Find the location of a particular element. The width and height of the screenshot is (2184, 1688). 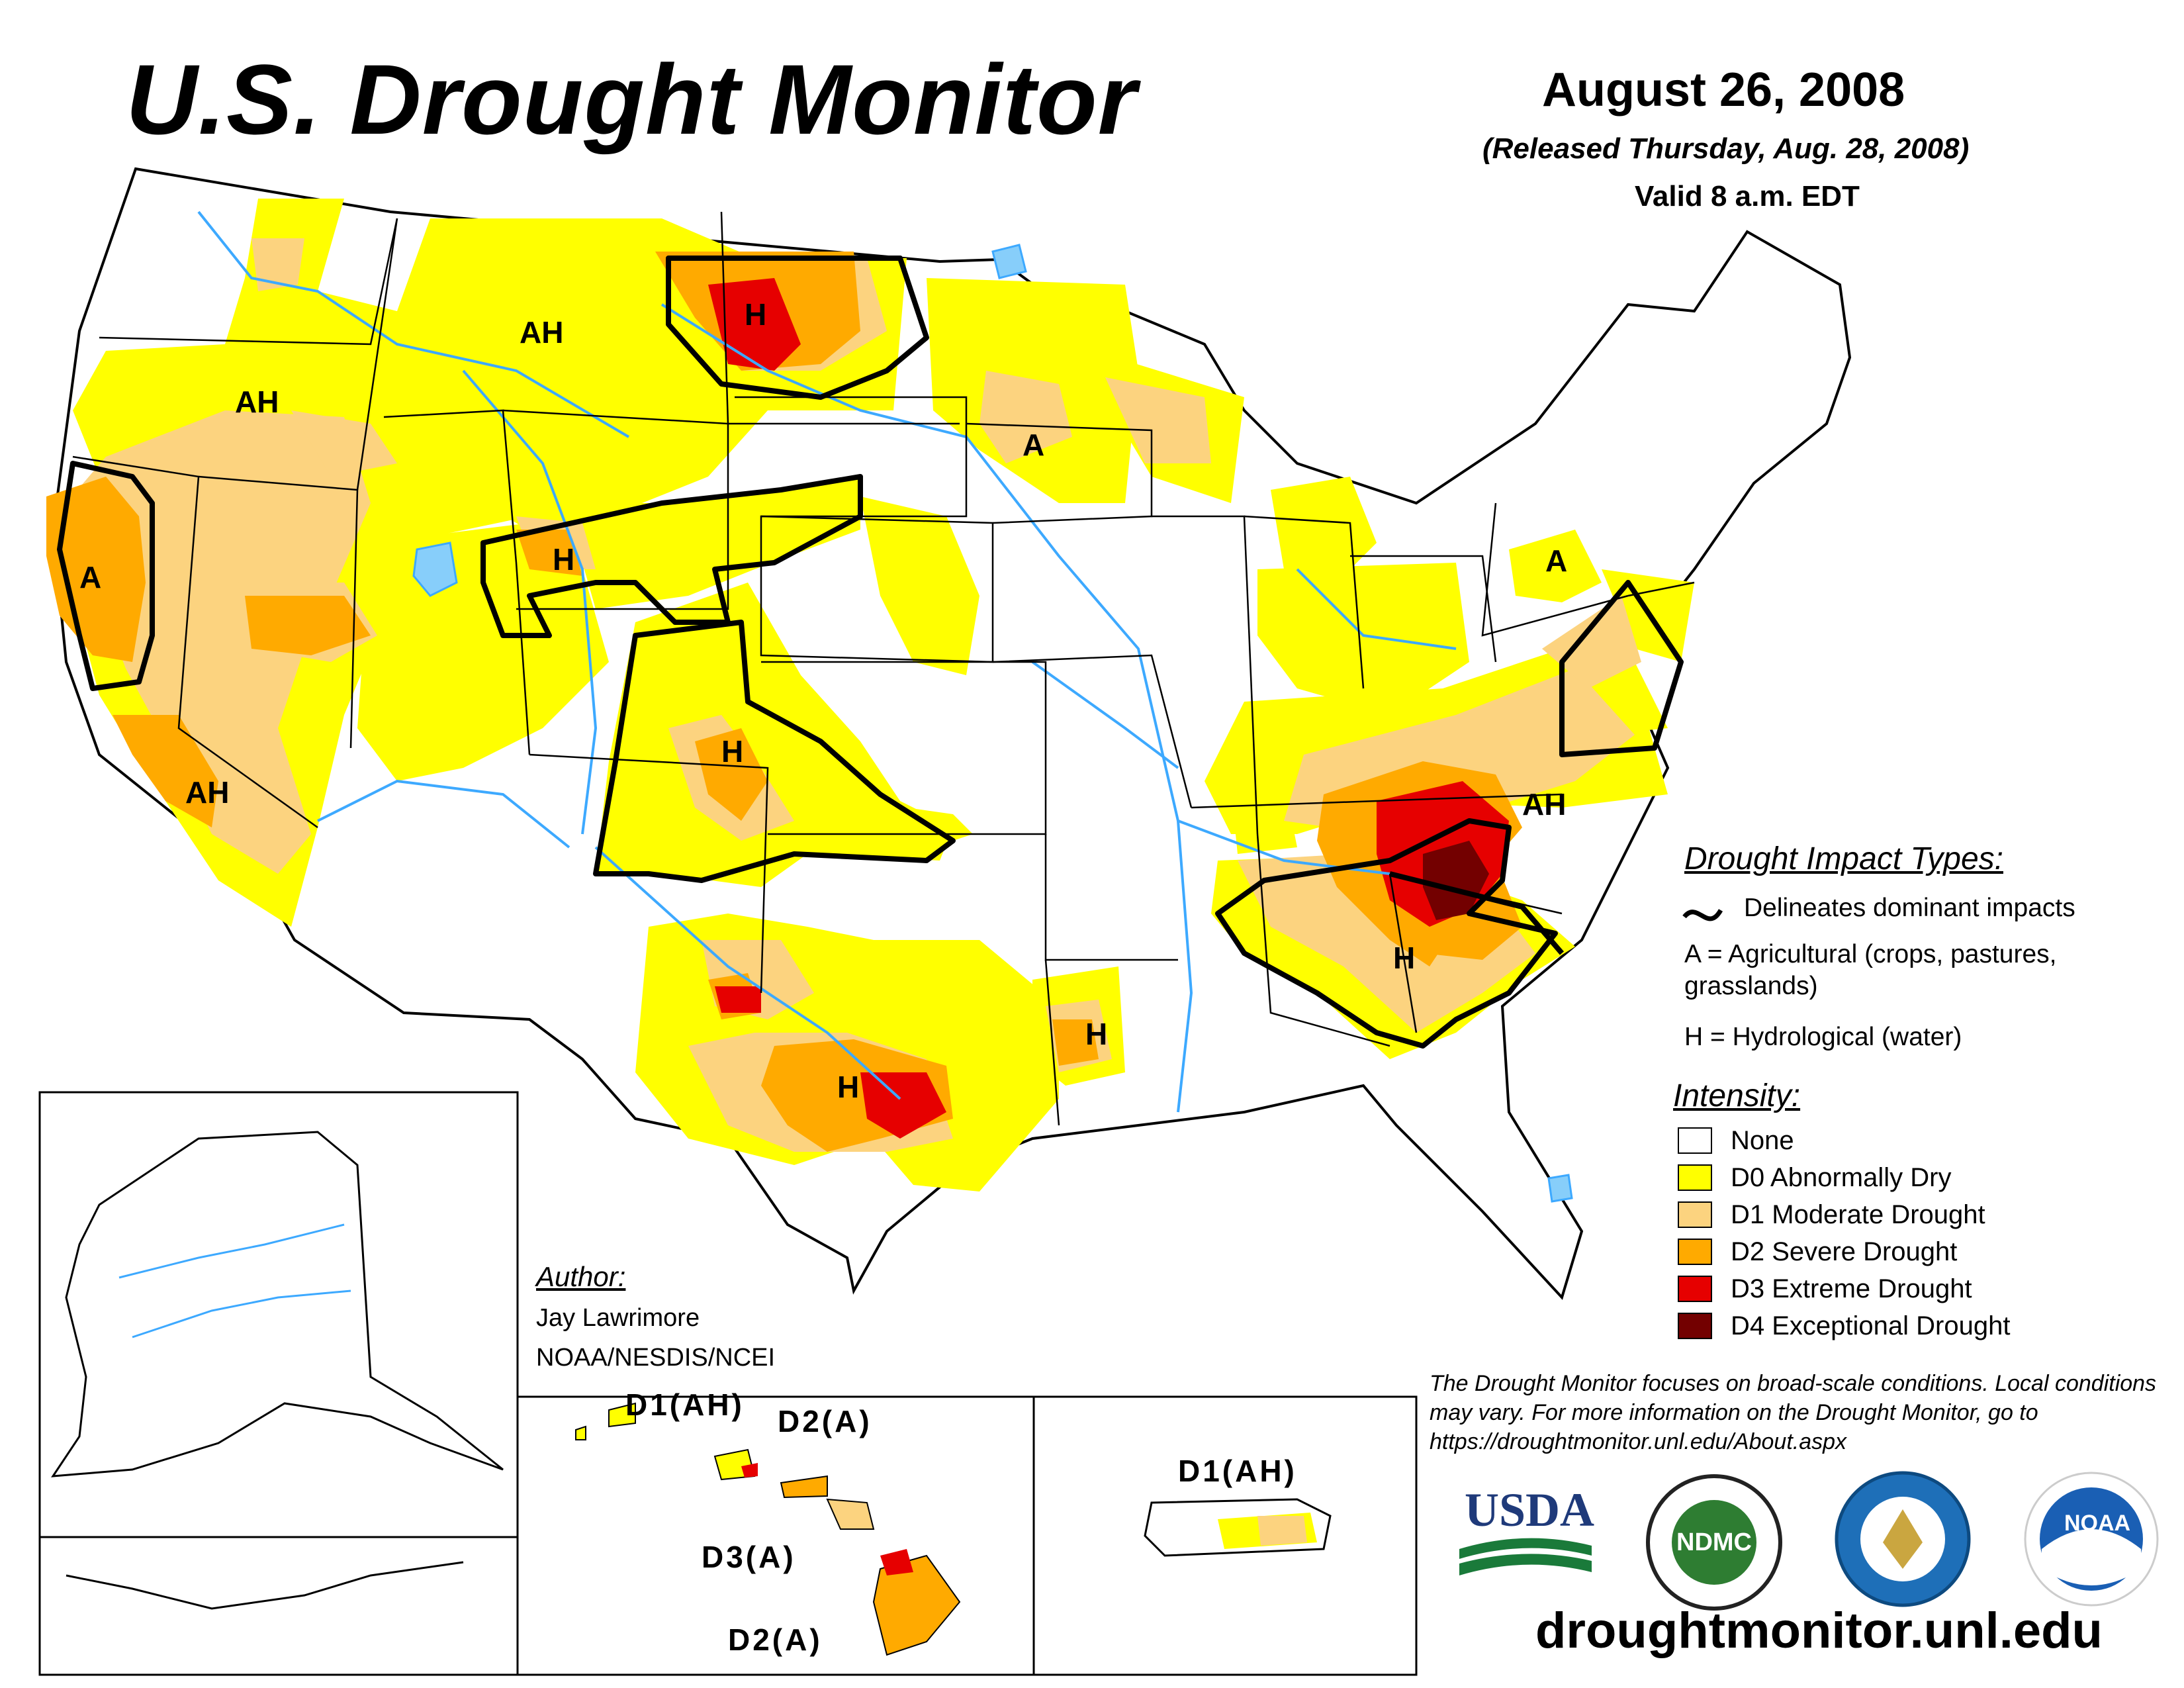

valid-time: Valid 8 a.m. EDT is located at coordinates (1747, 196).